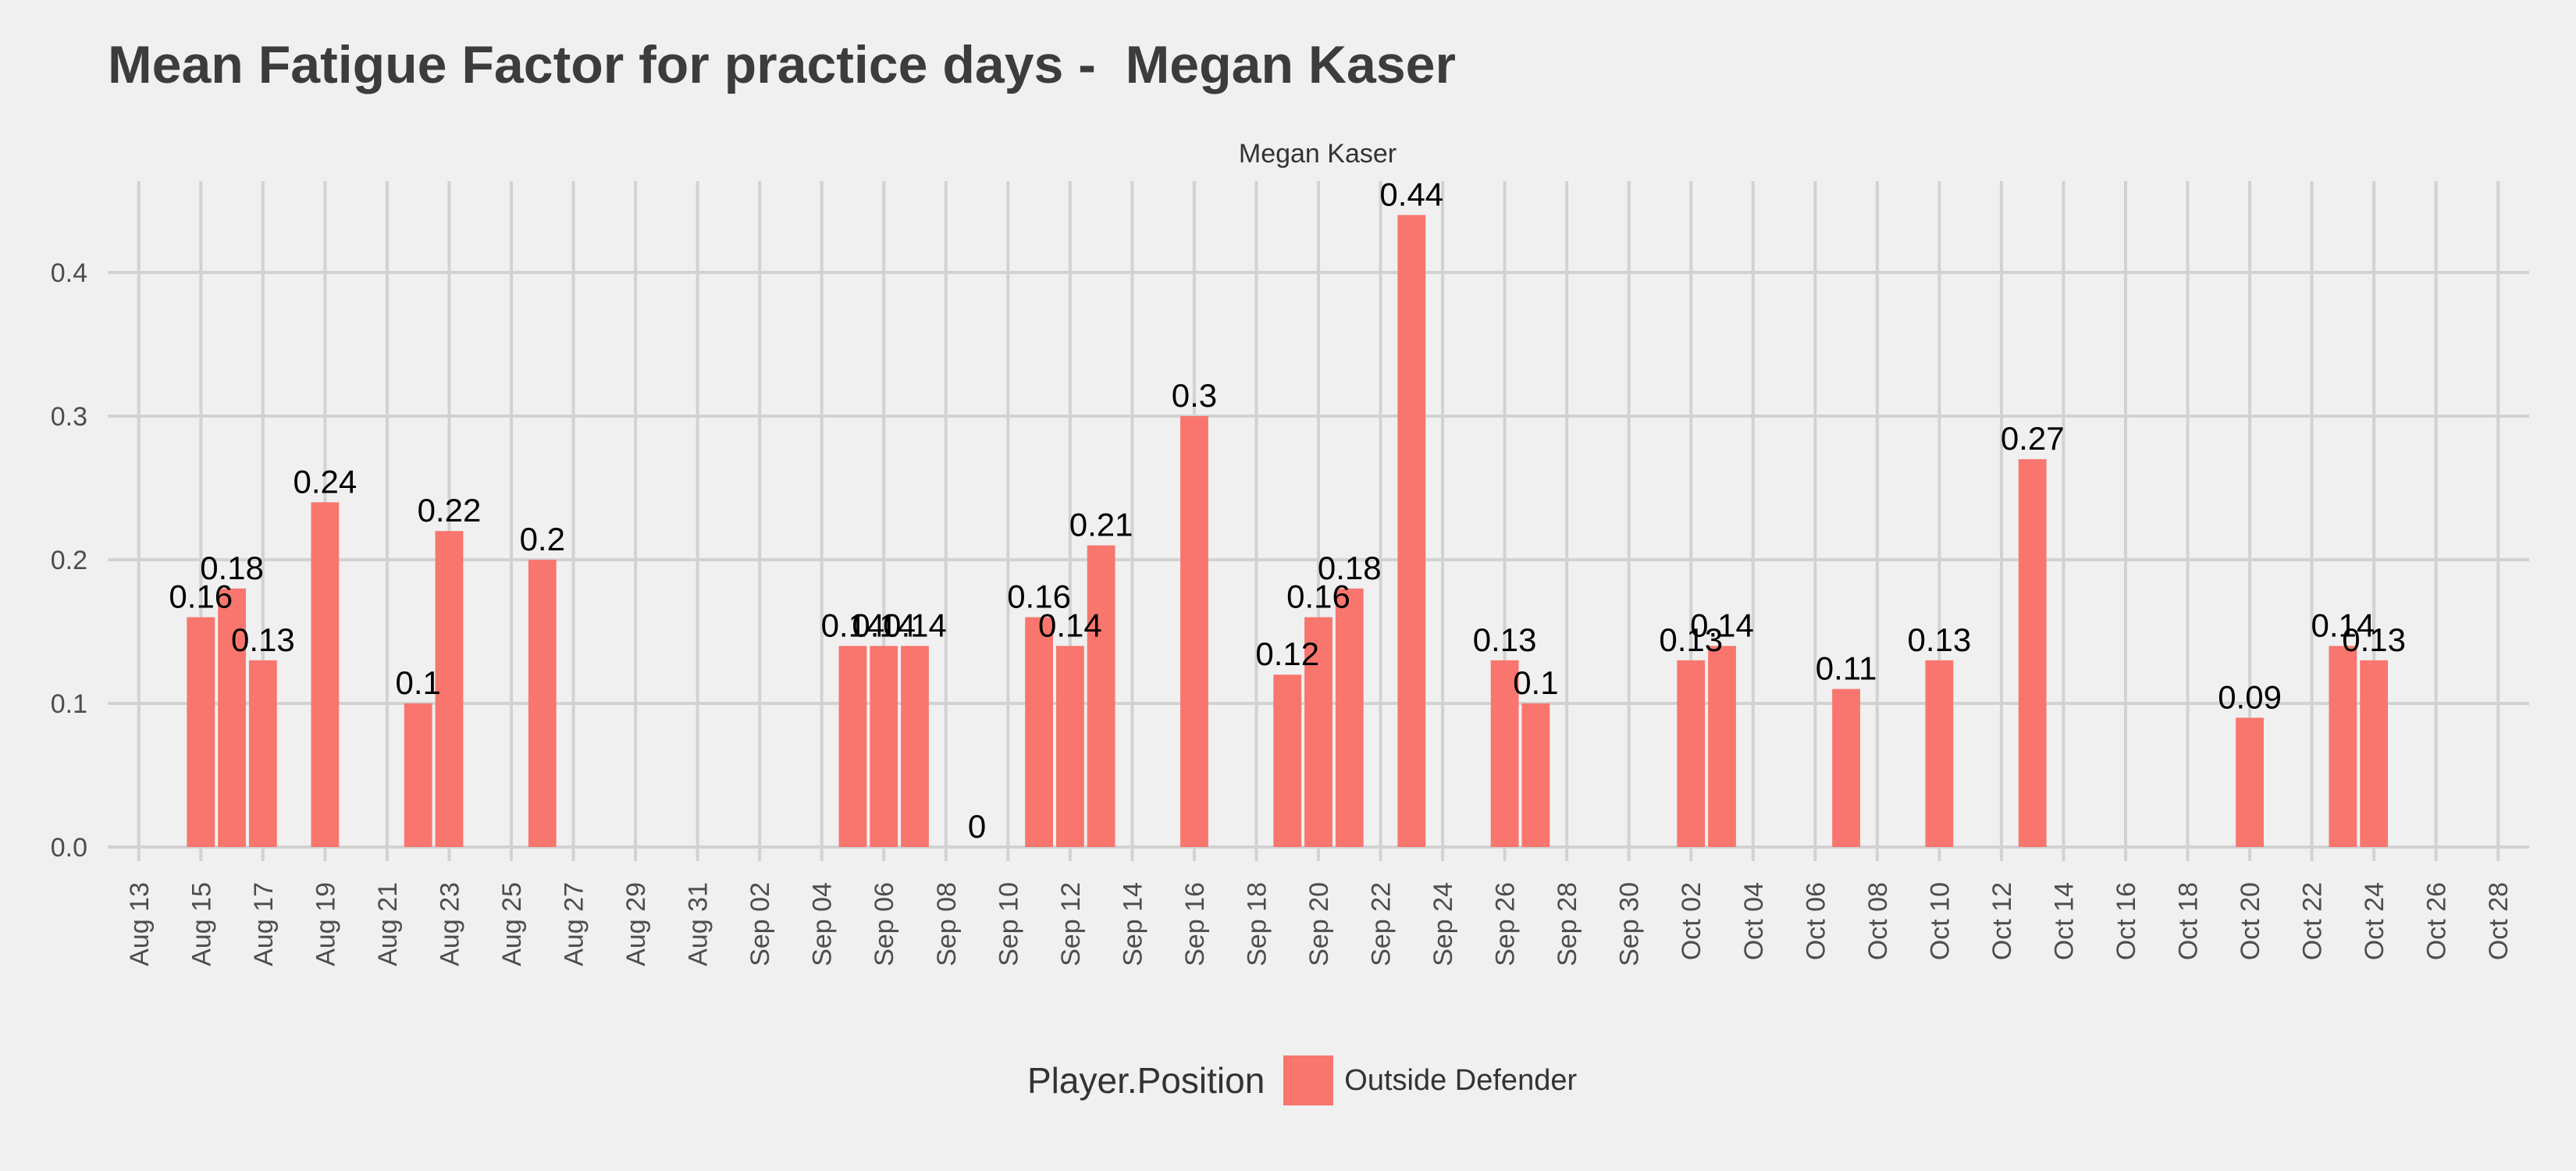 The width and height of the screenshot is (2576, 1171). What do you see at coordinates (542, 539) in the screenshot?
I see `data-label: 0.2` at bounding box center [542, 539].